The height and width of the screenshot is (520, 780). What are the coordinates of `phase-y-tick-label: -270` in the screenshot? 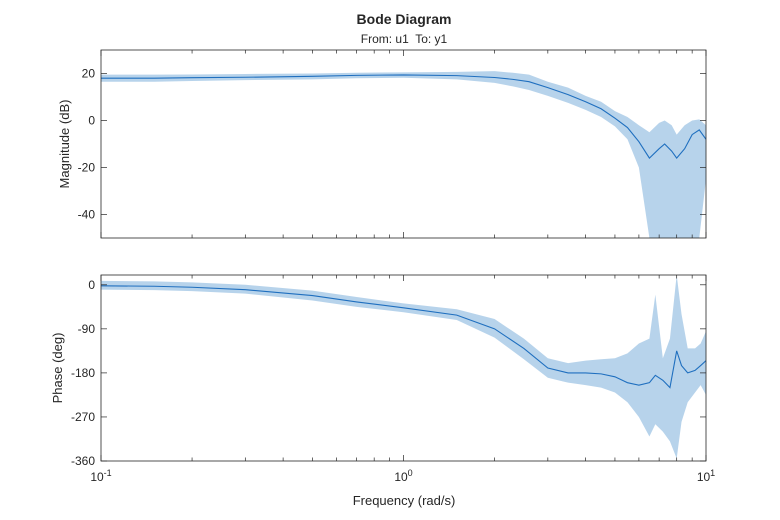 It's located at (83, 417).